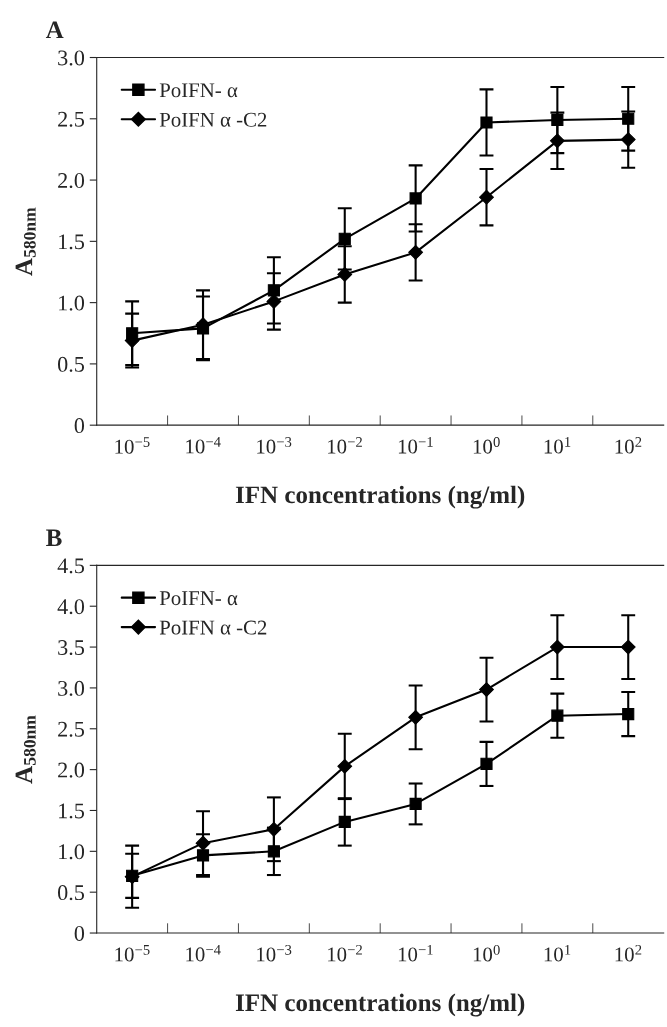 This screenshot has height=1027, width=667. What do you see at coordinates (54, 537) in the screenshot?
I see `chart-title: B` at bounding box center [54, 537].